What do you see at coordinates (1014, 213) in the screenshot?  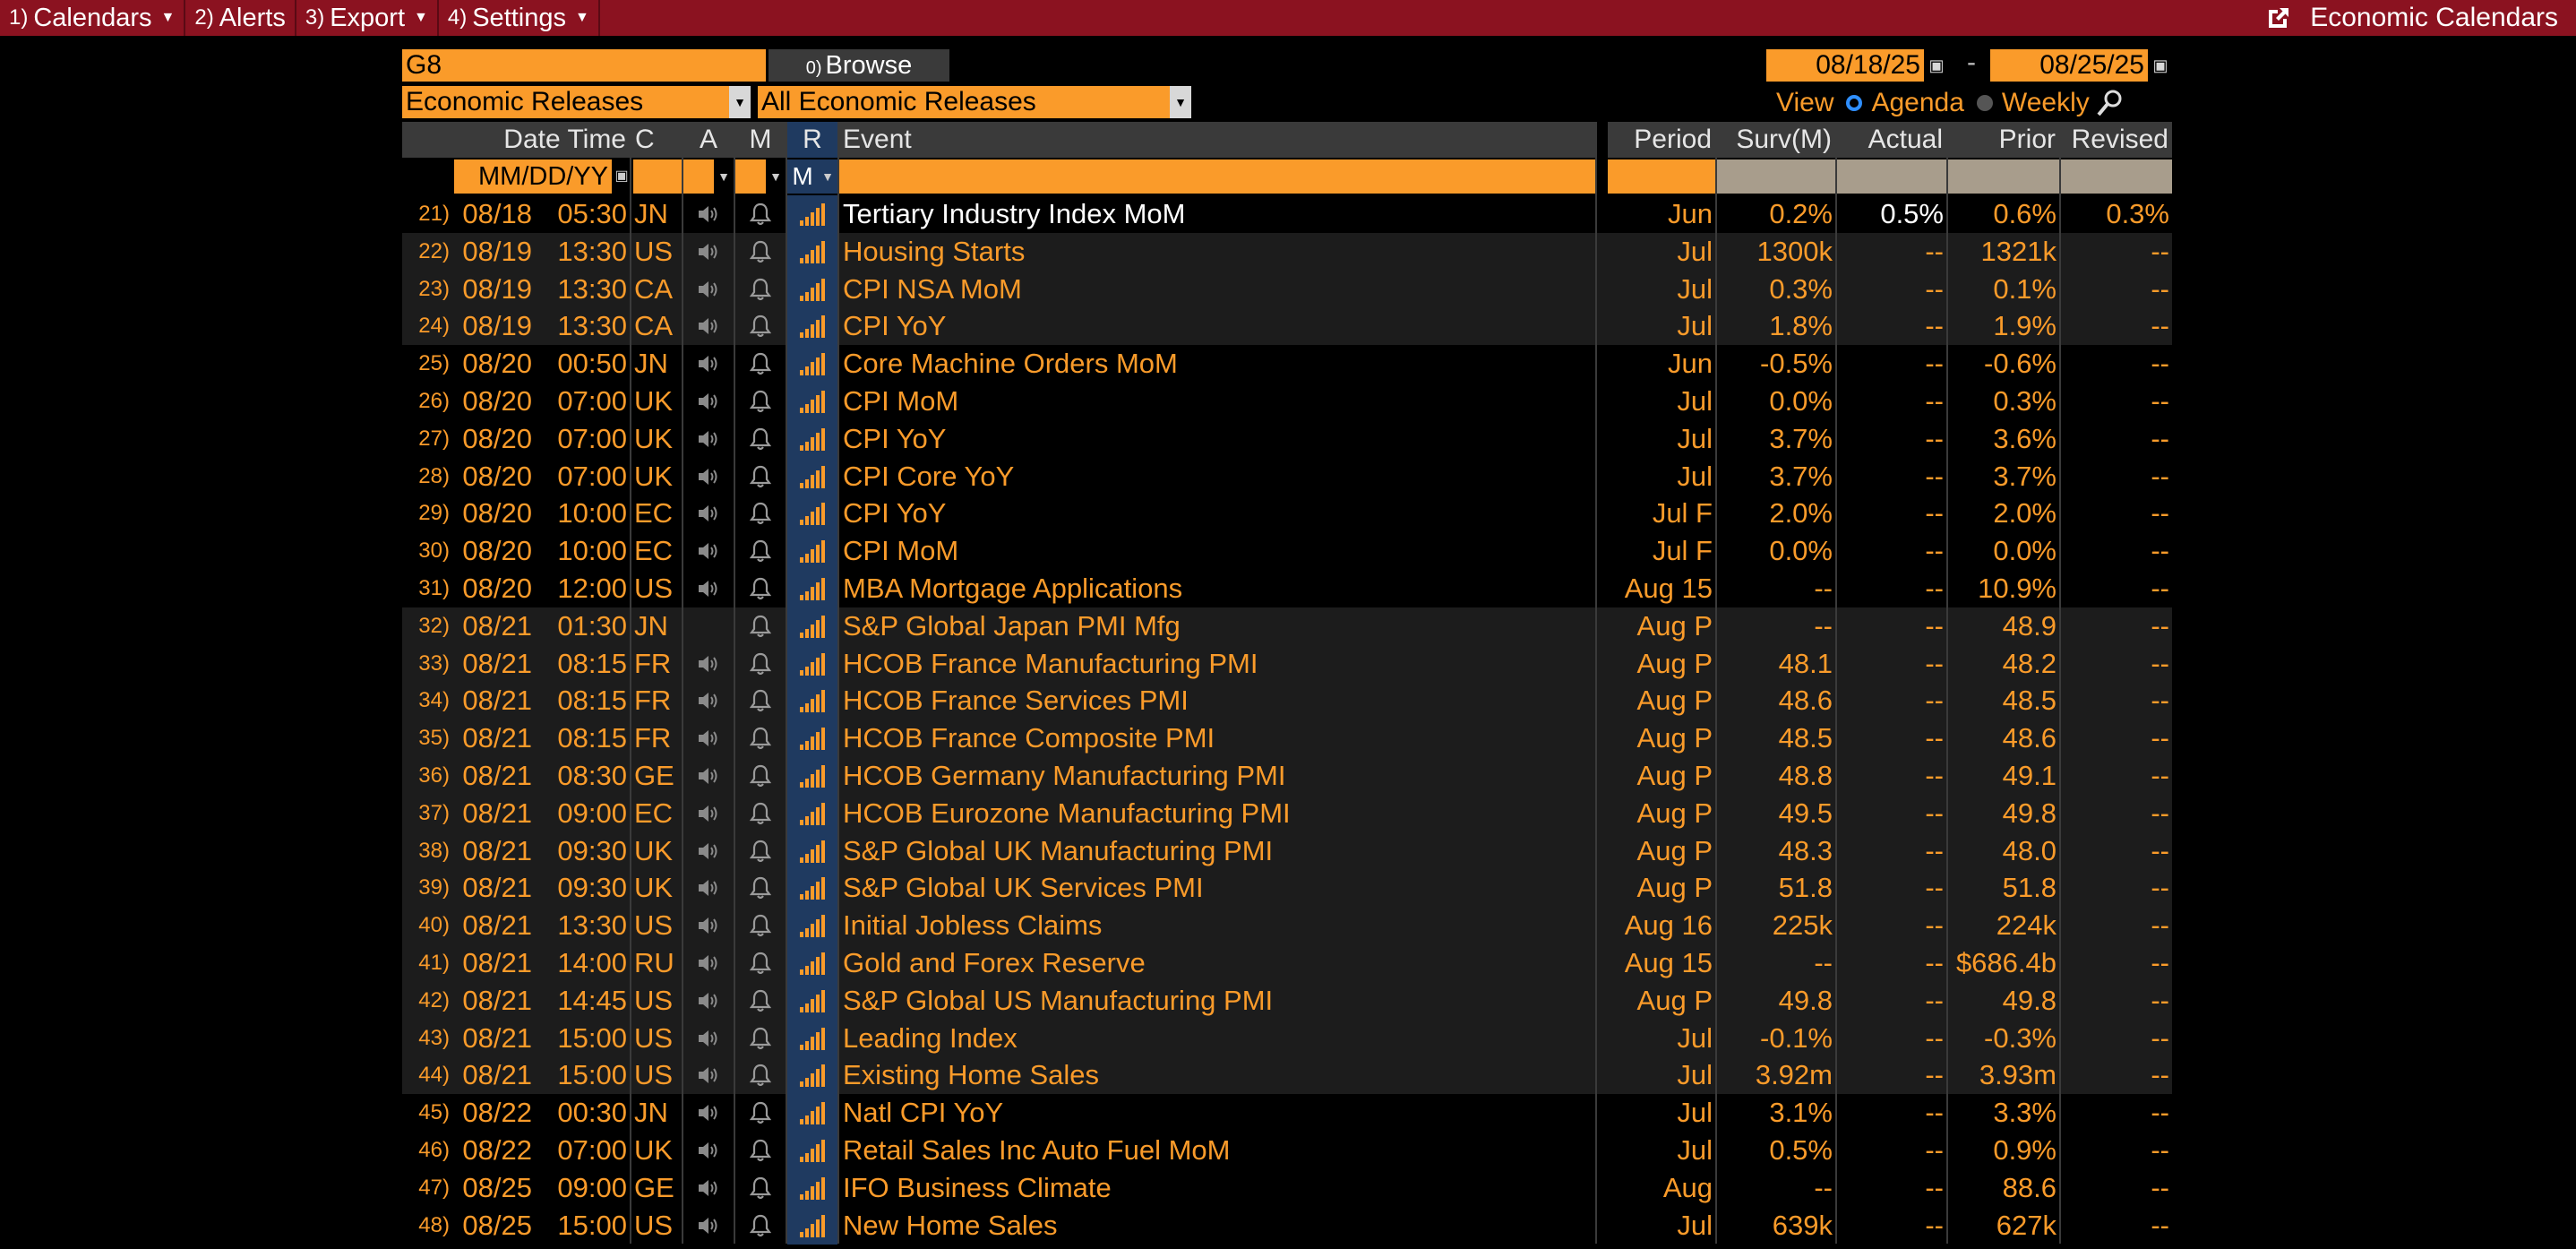 I see `row-event: Tertiary Industry Index MoM` at bounding box center [1014, 213].